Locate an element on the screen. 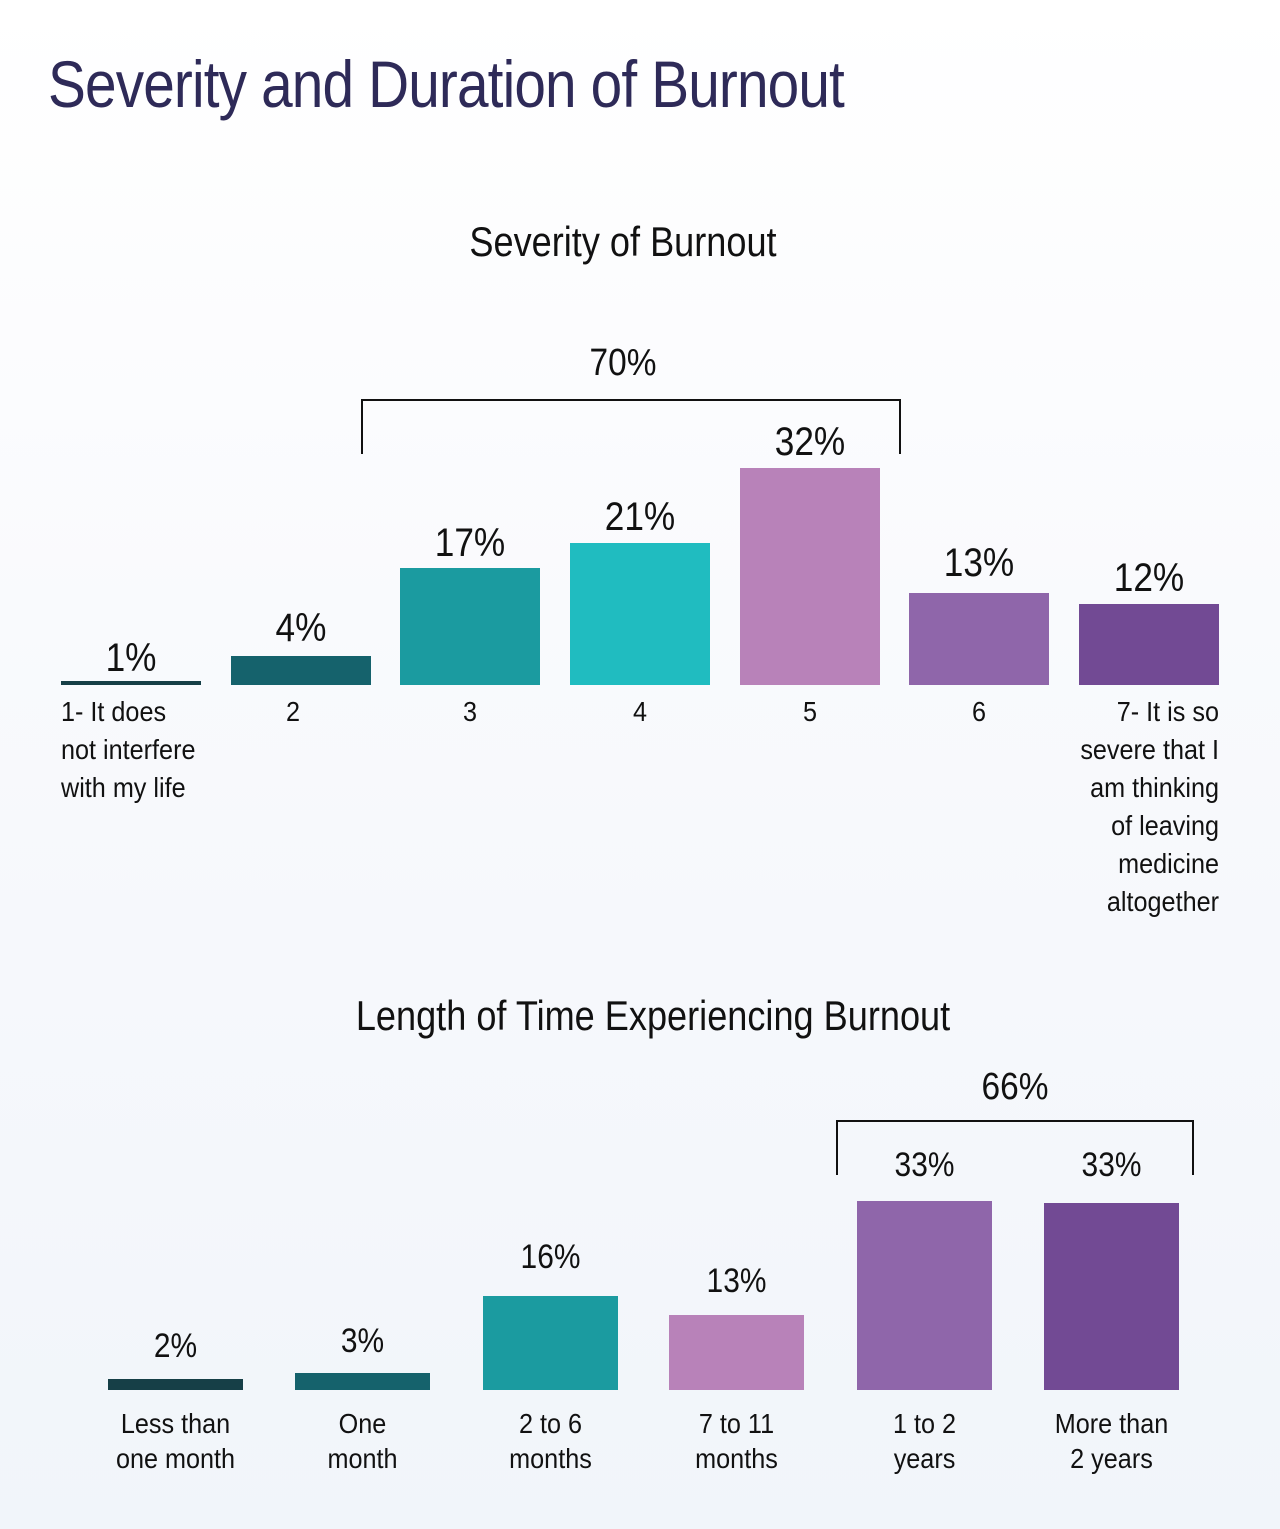 This screenshot has height=1529, width=1280. category-label: 2 is located at coordinates (293, 711).